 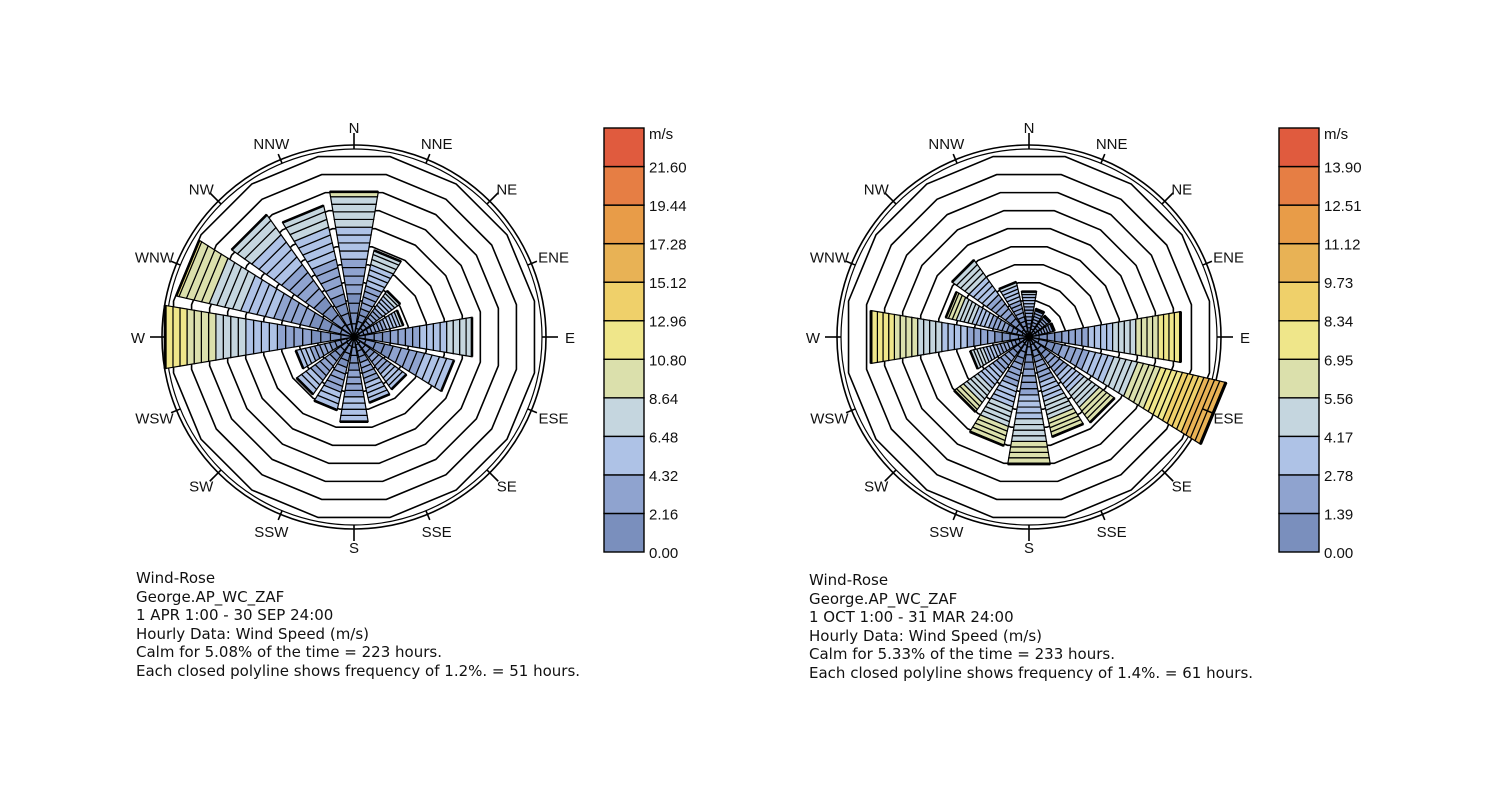 What do you see at coordinates (138, 338) in the screenshot?
I see `direction-label: W` at bounding box center [138, 338].